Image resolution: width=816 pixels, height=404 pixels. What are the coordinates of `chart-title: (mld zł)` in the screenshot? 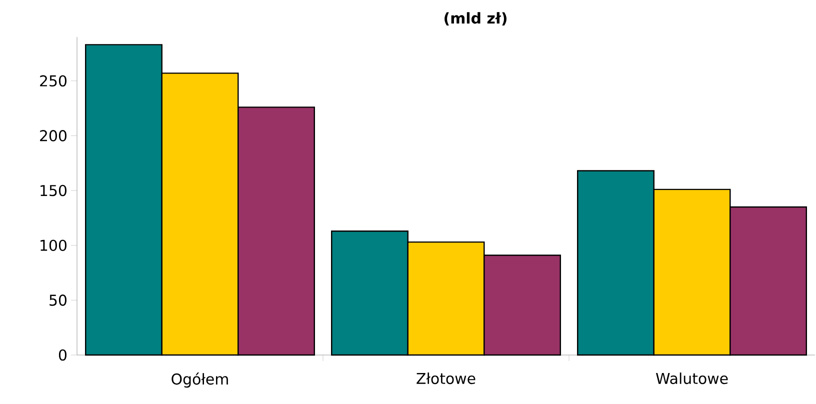 It's located at (475, 19).